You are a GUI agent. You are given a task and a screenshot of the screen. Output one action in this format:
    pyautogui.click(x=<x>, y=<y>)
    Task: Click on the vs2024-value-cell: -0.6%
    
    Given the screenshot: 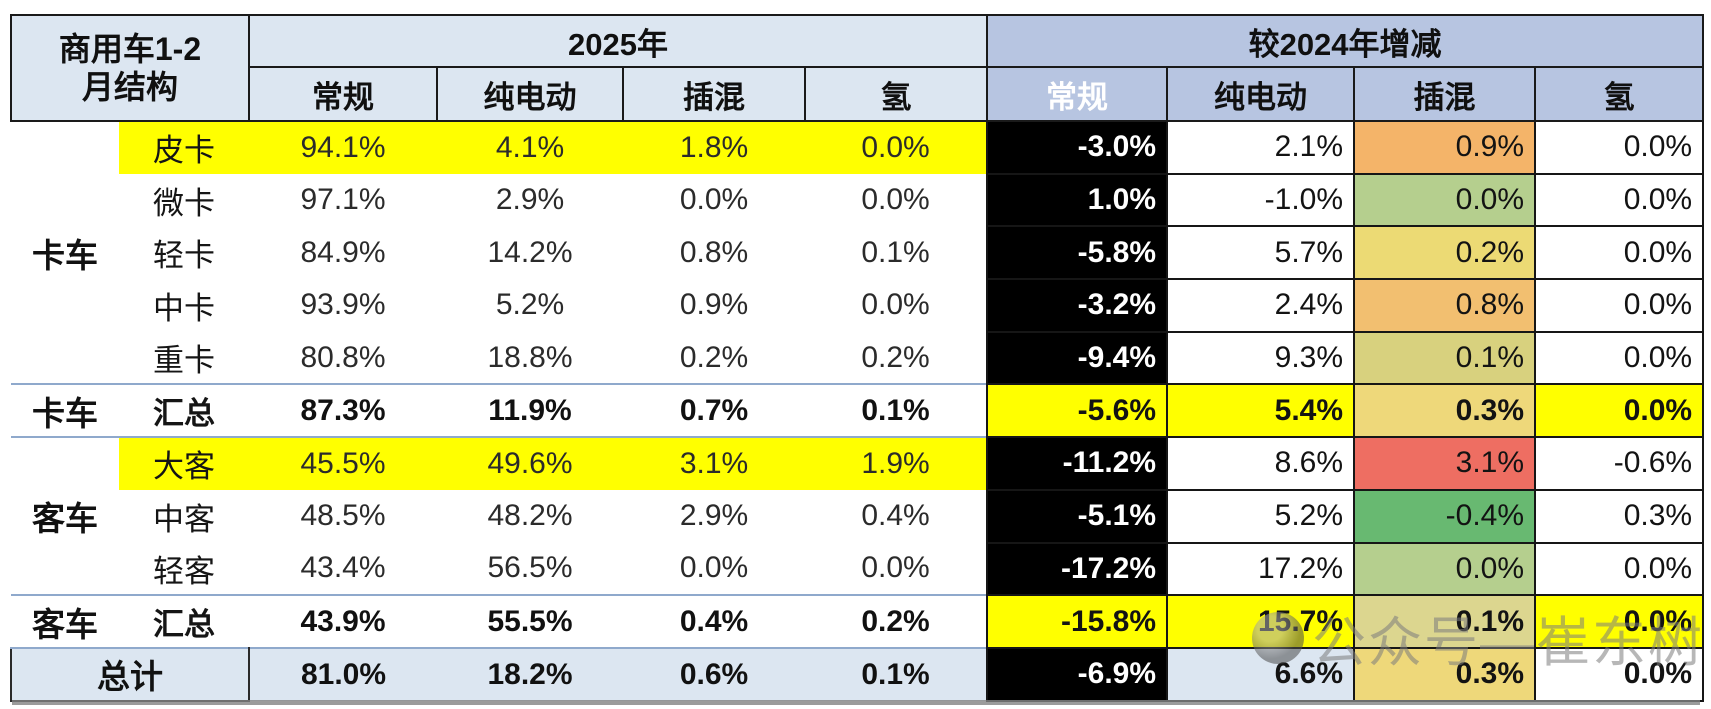 What is the action you would take?
    pyautogui.click(x=1619, y=463)
    